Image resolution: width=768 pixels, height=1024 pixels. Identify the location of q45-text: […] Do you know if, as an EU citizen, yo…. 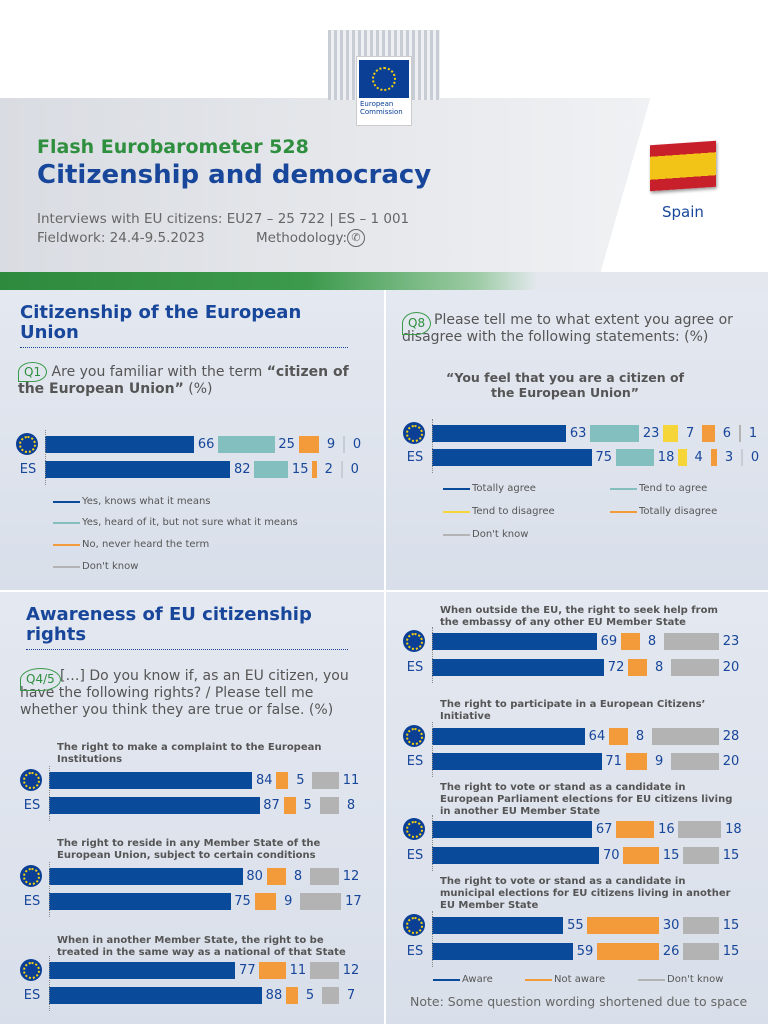
(184, 693).